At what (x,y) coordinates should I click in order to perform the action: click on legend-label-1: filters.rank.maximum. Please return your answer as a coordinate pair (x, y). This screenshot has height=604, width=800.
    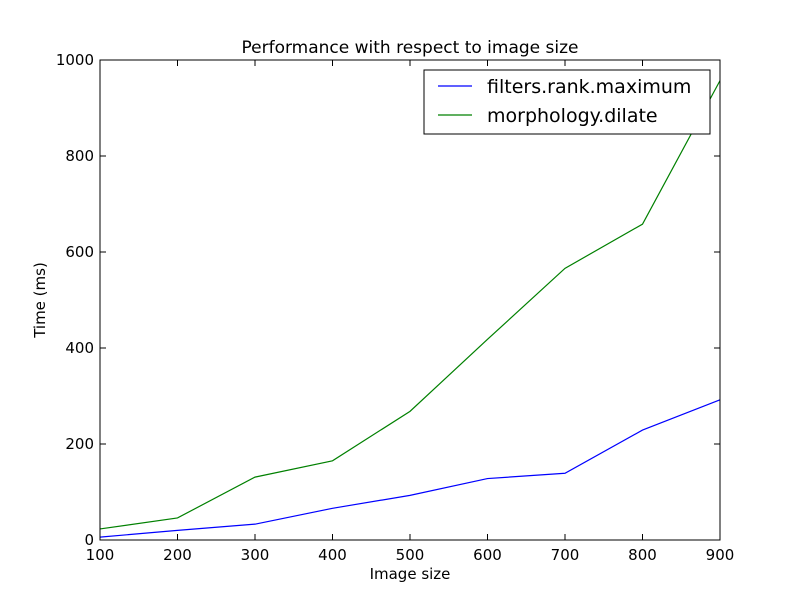
    Looking at the image, I should click on (589, 87).